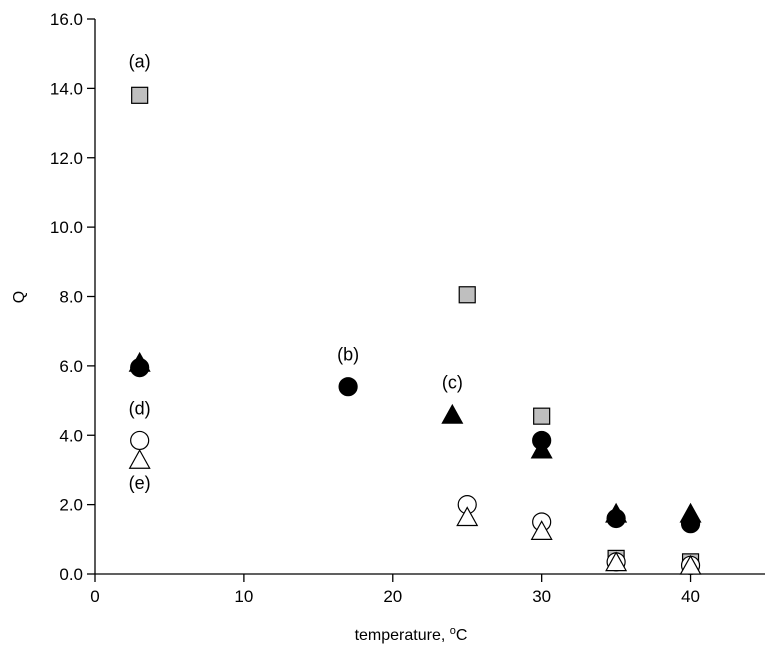 The width and height of the screenshot is (769, 654). I want to click on y-tick-label: 4.0, so click(71, 435).